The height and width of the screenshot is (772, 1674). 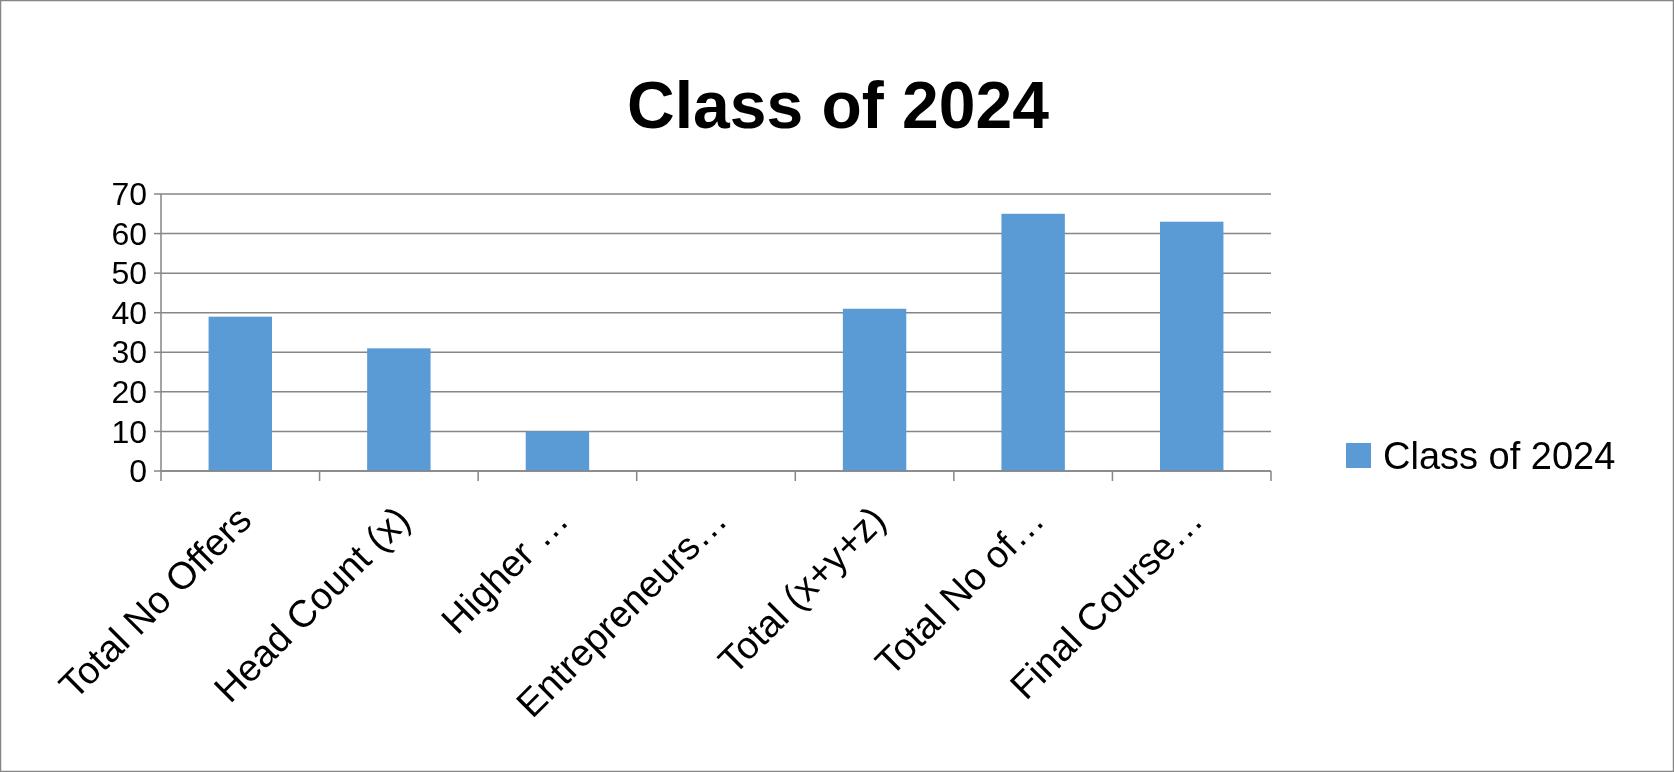 What do you see at coordinates (1499, 456) in the screenshot?
I see `legend-label: Class of 2024` at bounding box center [1499, 456].